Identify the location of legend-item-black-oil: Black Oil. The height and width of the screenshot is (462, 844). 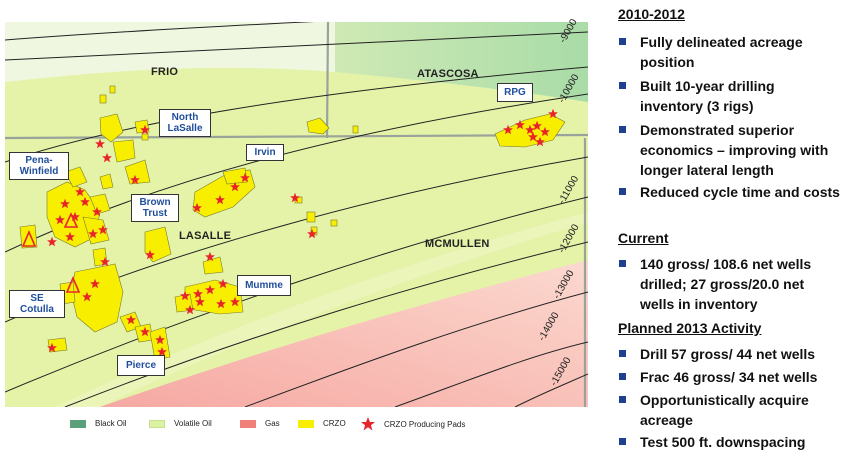
(98, 423).